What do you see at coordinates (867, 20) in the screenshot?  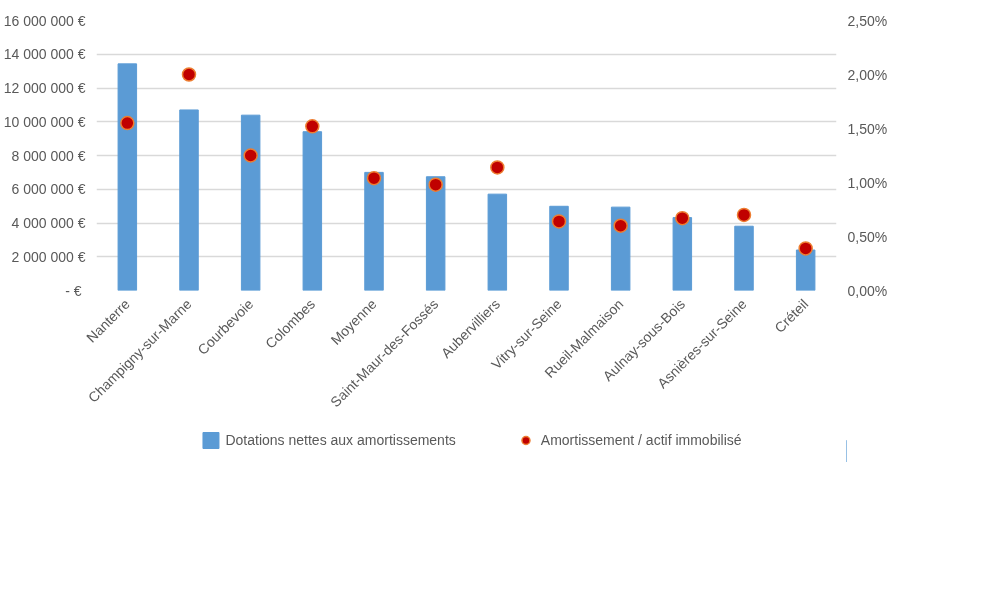 I see `y2-tick-label: 2,50%` at bounding box center [867, 20].